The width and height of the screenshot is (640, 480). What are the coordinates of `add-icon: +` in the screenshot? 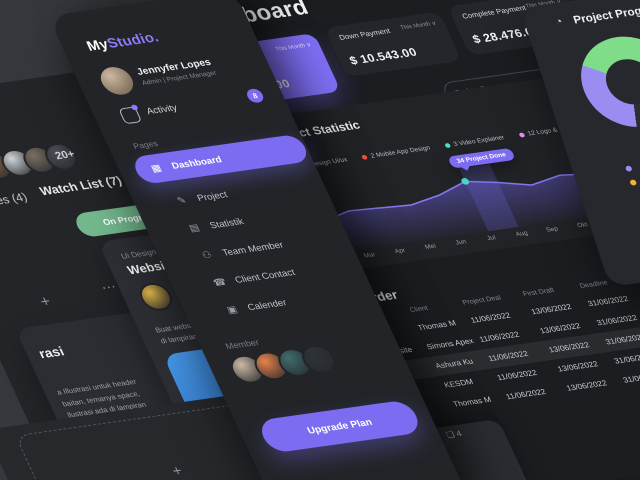 It's located at (45, 302).